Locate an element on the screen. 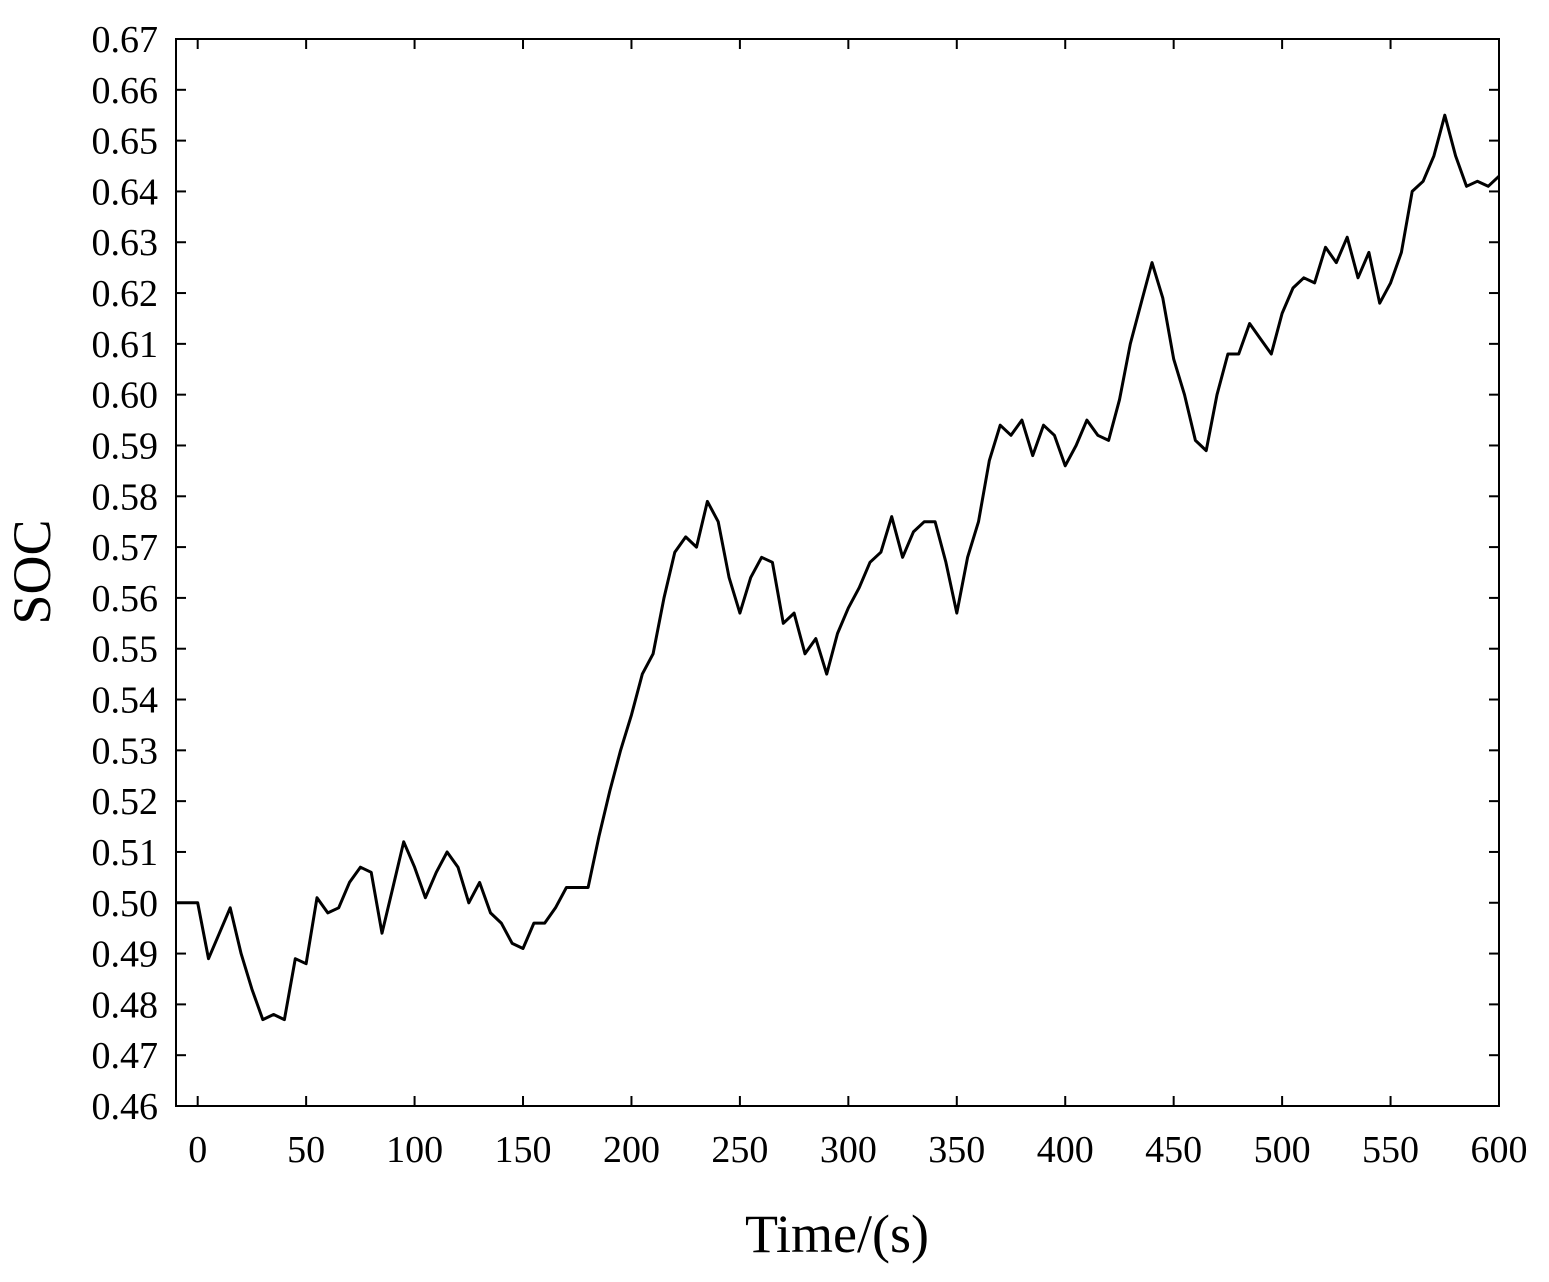  y-axis-title: SOC is located at coordinates (32, 571).